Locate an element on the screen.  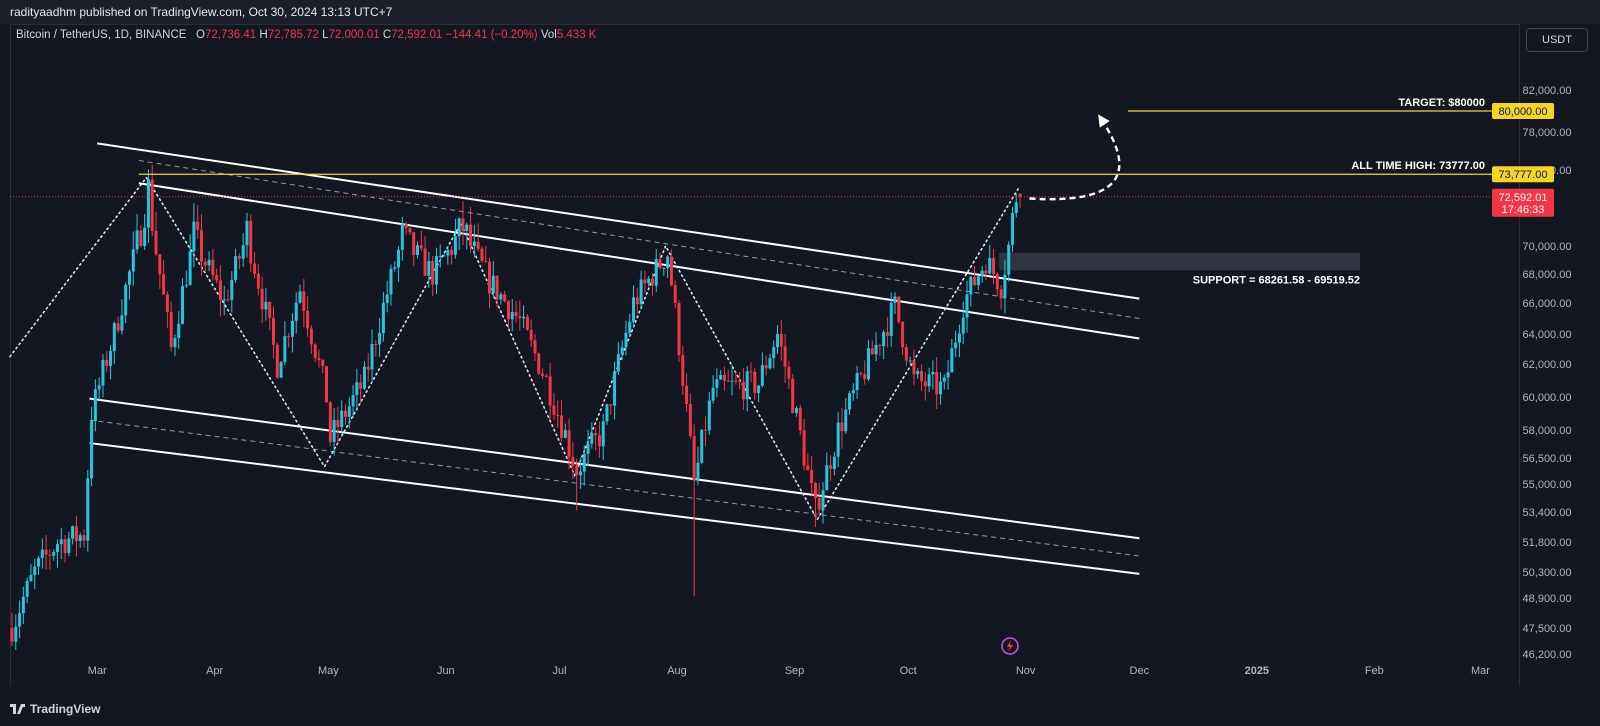
footer-bar is located at coordinates (800, 706).